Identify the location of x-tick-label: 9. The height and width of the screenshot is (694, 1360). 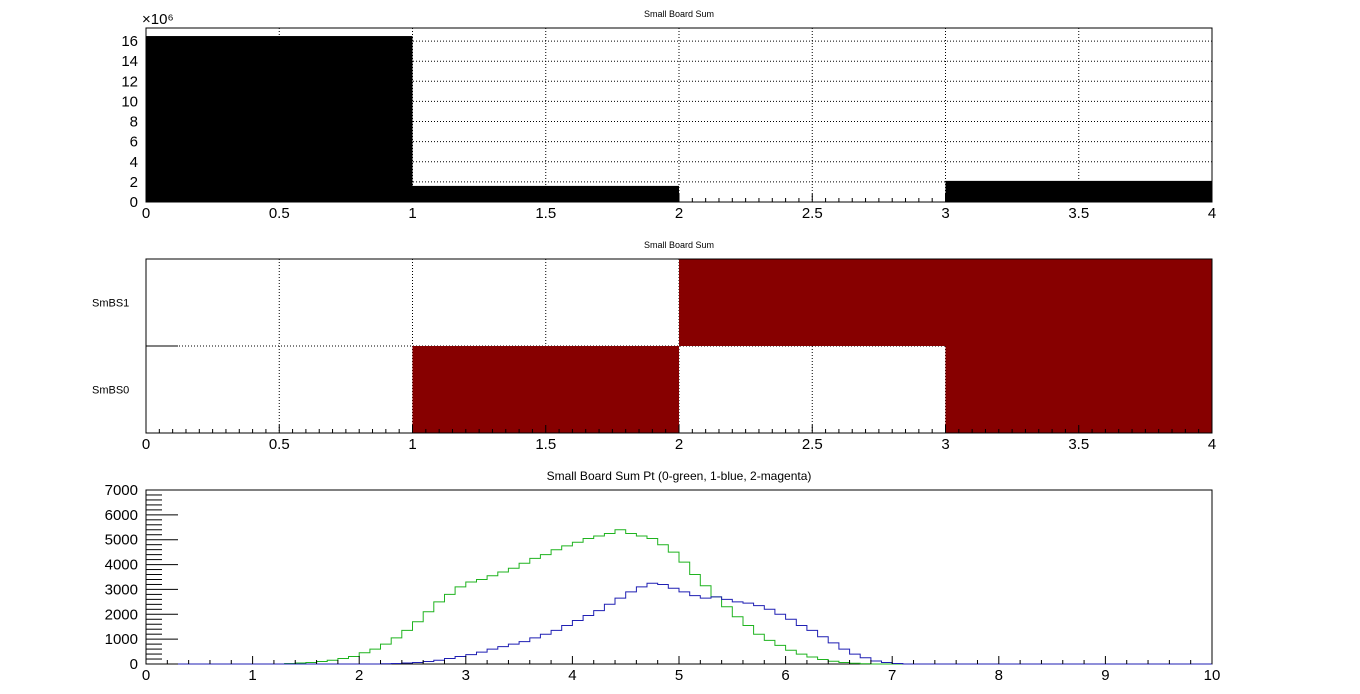
(1105, 675).